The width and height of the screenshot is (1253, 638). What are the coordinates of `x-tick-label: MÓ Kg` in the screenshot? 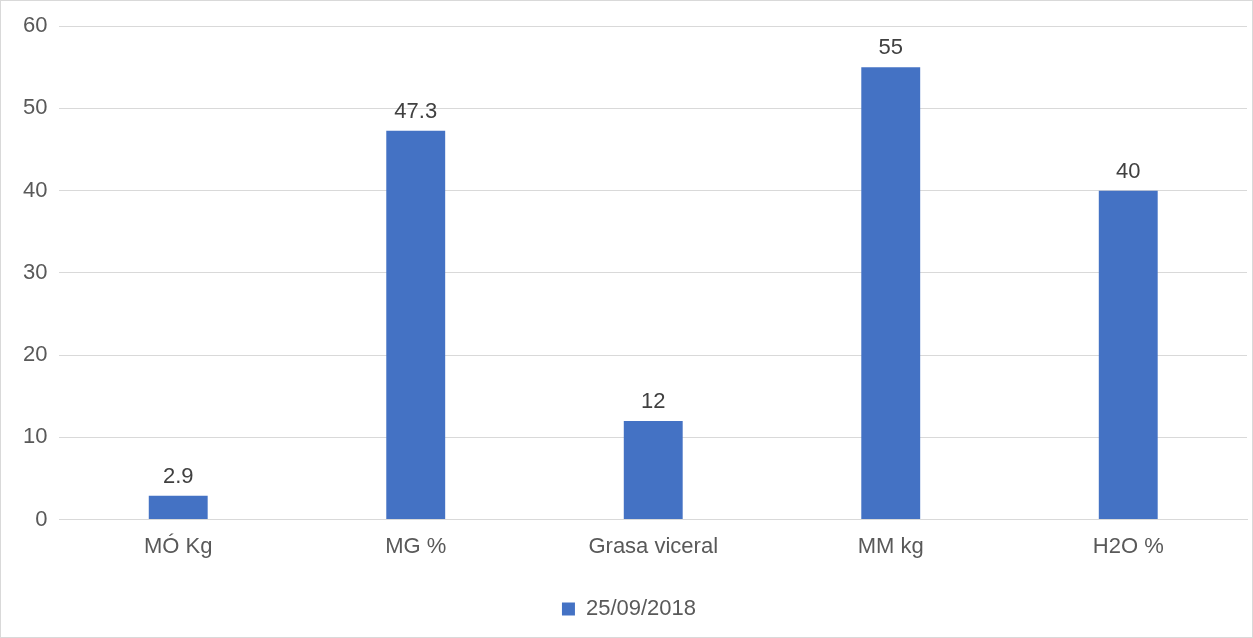 It's located at (178, 545).